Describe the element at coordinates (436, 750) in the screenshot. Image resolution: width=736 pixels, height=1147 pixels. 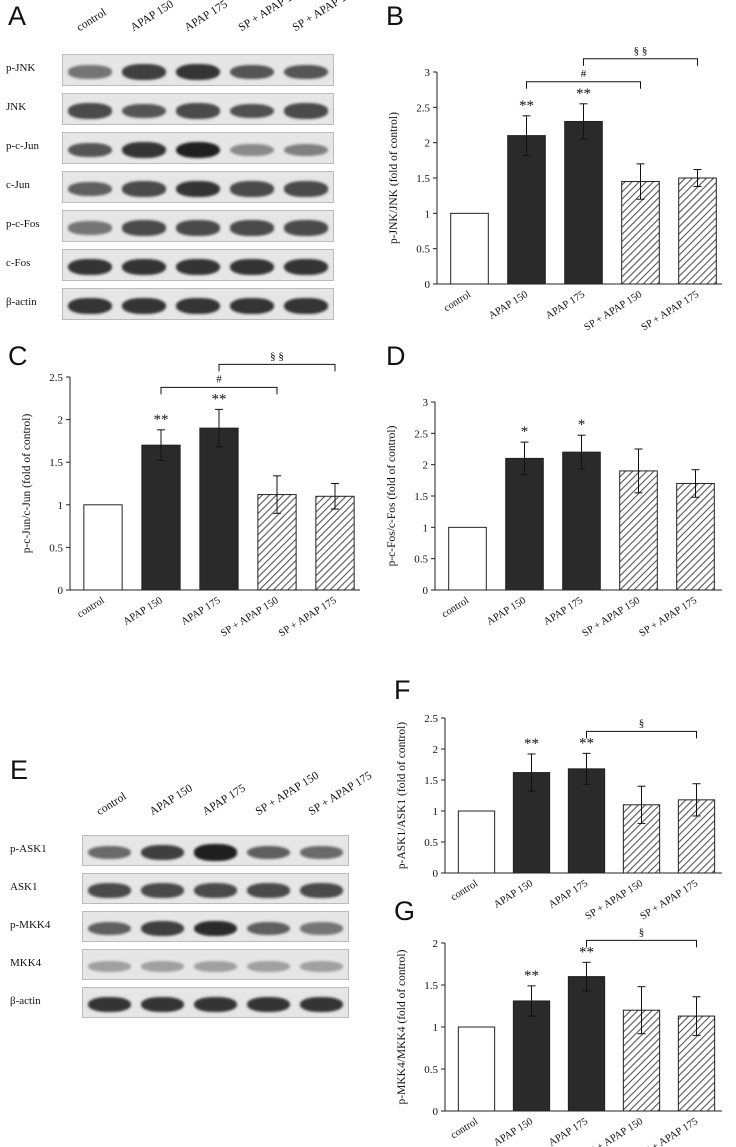
I see `y-tick-label-f: 2` at that location.